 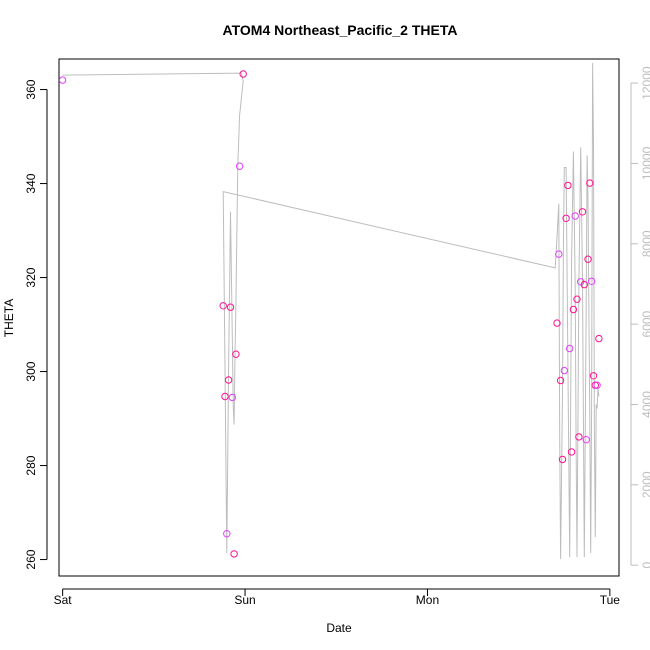 I want to click on left-tick-label: 280, so click(x=31, y=465).